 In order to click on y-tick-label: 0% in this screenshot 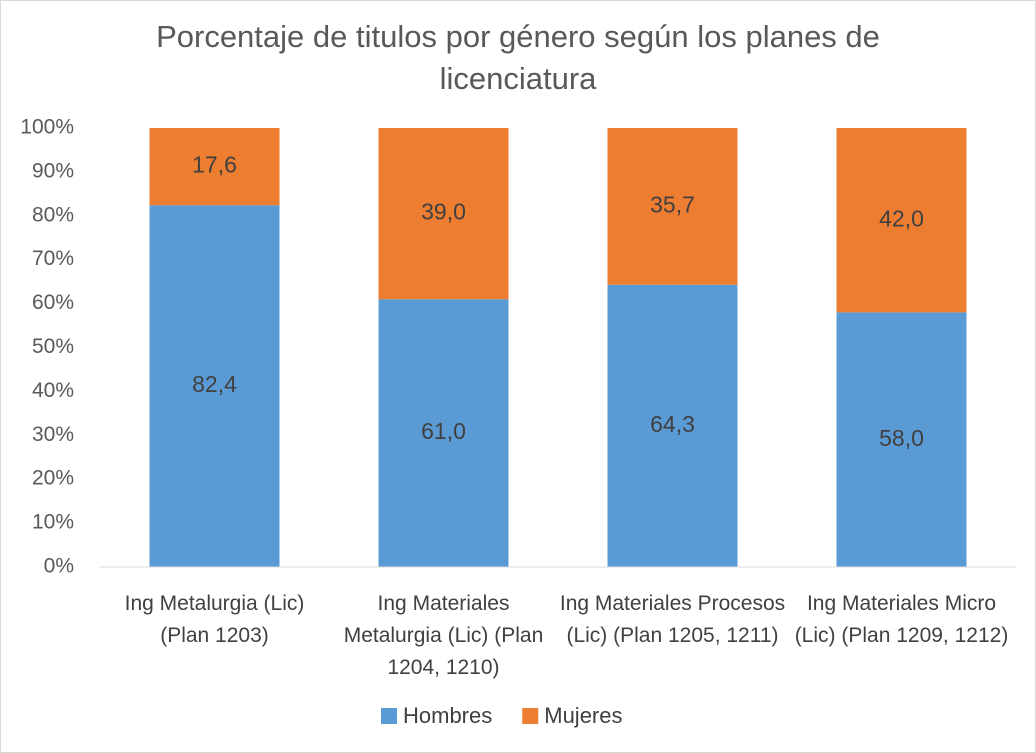, I will do `click(59, 566)`.